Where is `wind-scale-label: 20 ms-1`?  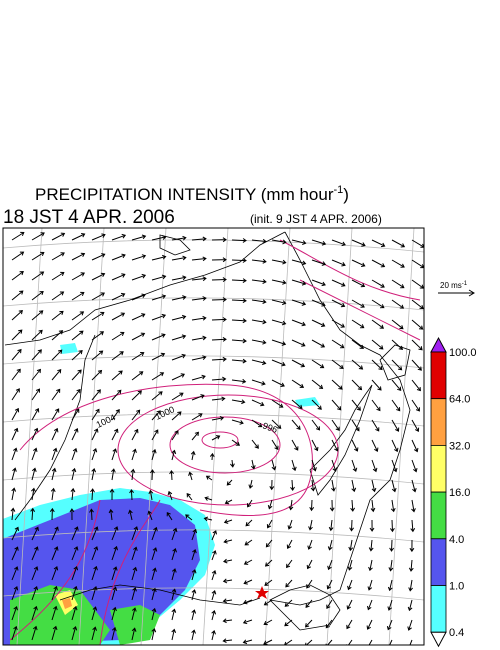 wind-scale-label: 20 ms-1 is located at coordinates (454, 285).